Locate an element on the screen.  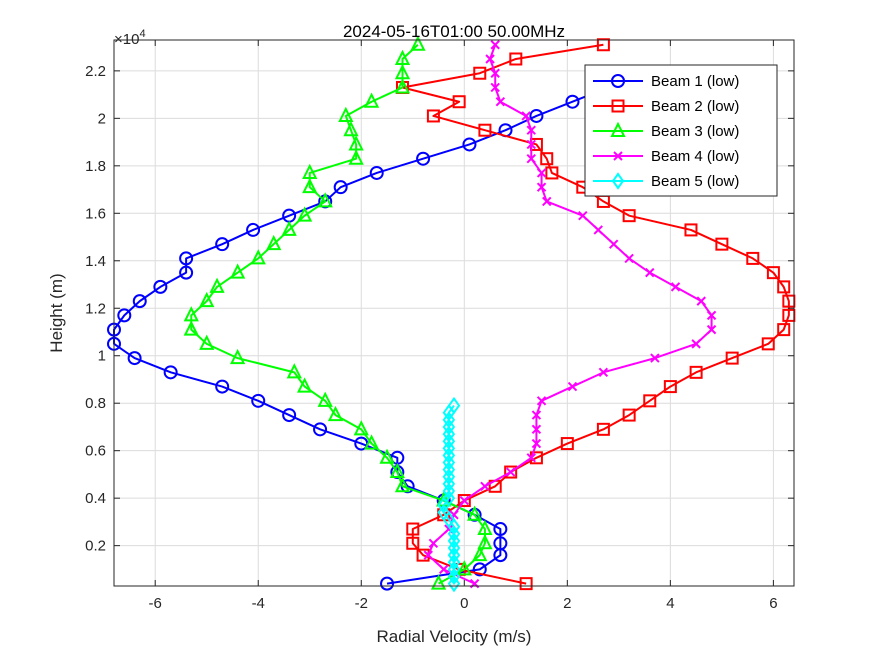
x-tick-label: -4 is located at coordinates (258, 603).